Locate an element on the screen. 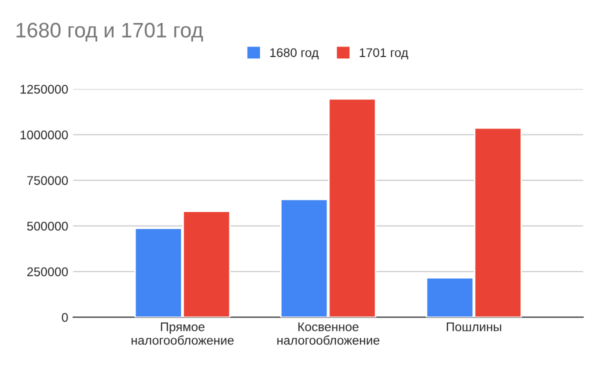 The height and width of the screenshot is (371, 600). x-tick-label: Прямое налогообложение is located at coordinates (183, 333).